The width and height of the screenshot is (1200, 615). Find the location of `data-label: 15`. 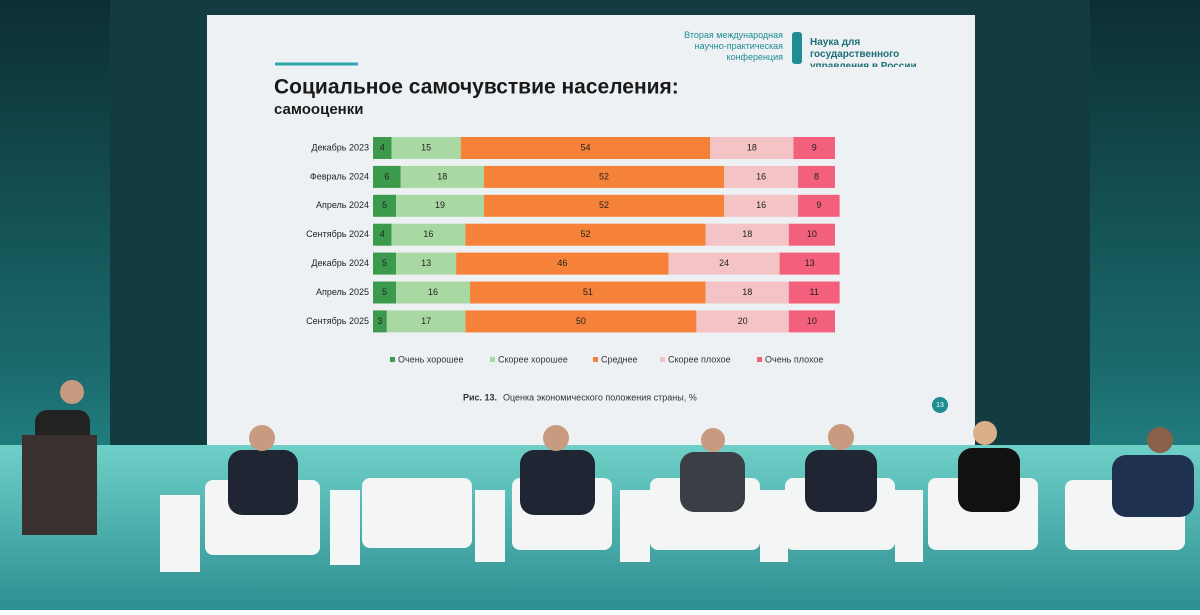

data-label: 15 is located at coordinates (426, 147).